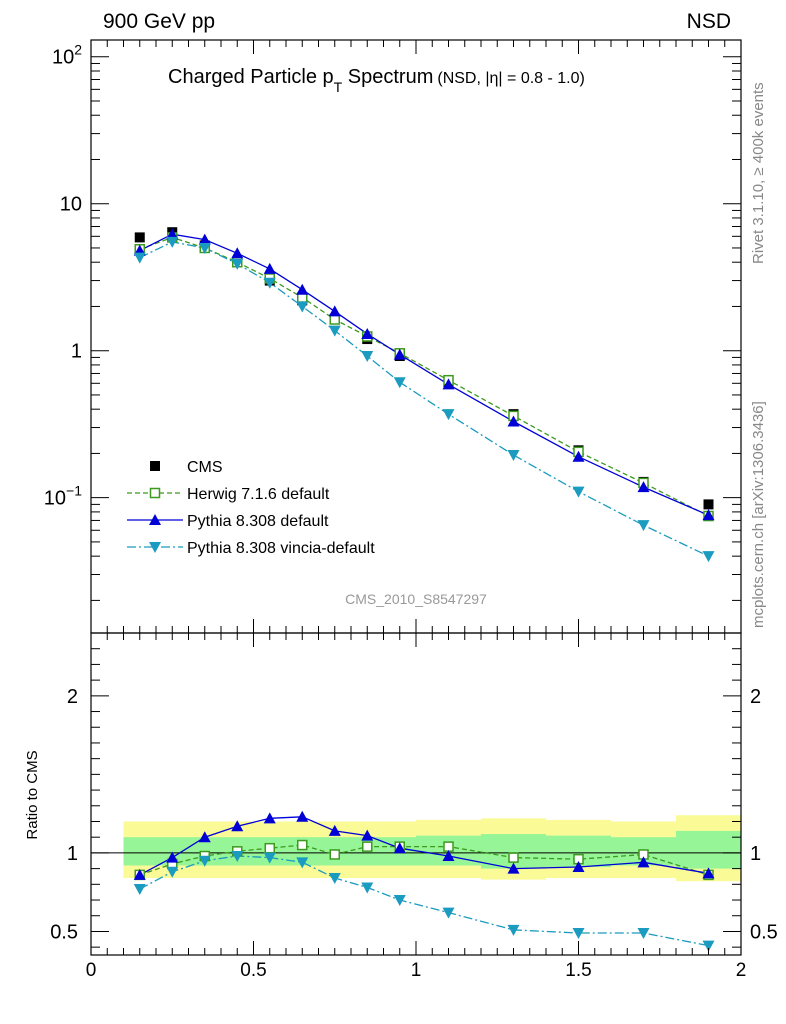 The height and width of the screenshot is (1024, 786). What do you see at coordinates (72, 697) in the screenshot?
I see `ratio-y-tick-label-left: 2` at bounding box center [72, 697].